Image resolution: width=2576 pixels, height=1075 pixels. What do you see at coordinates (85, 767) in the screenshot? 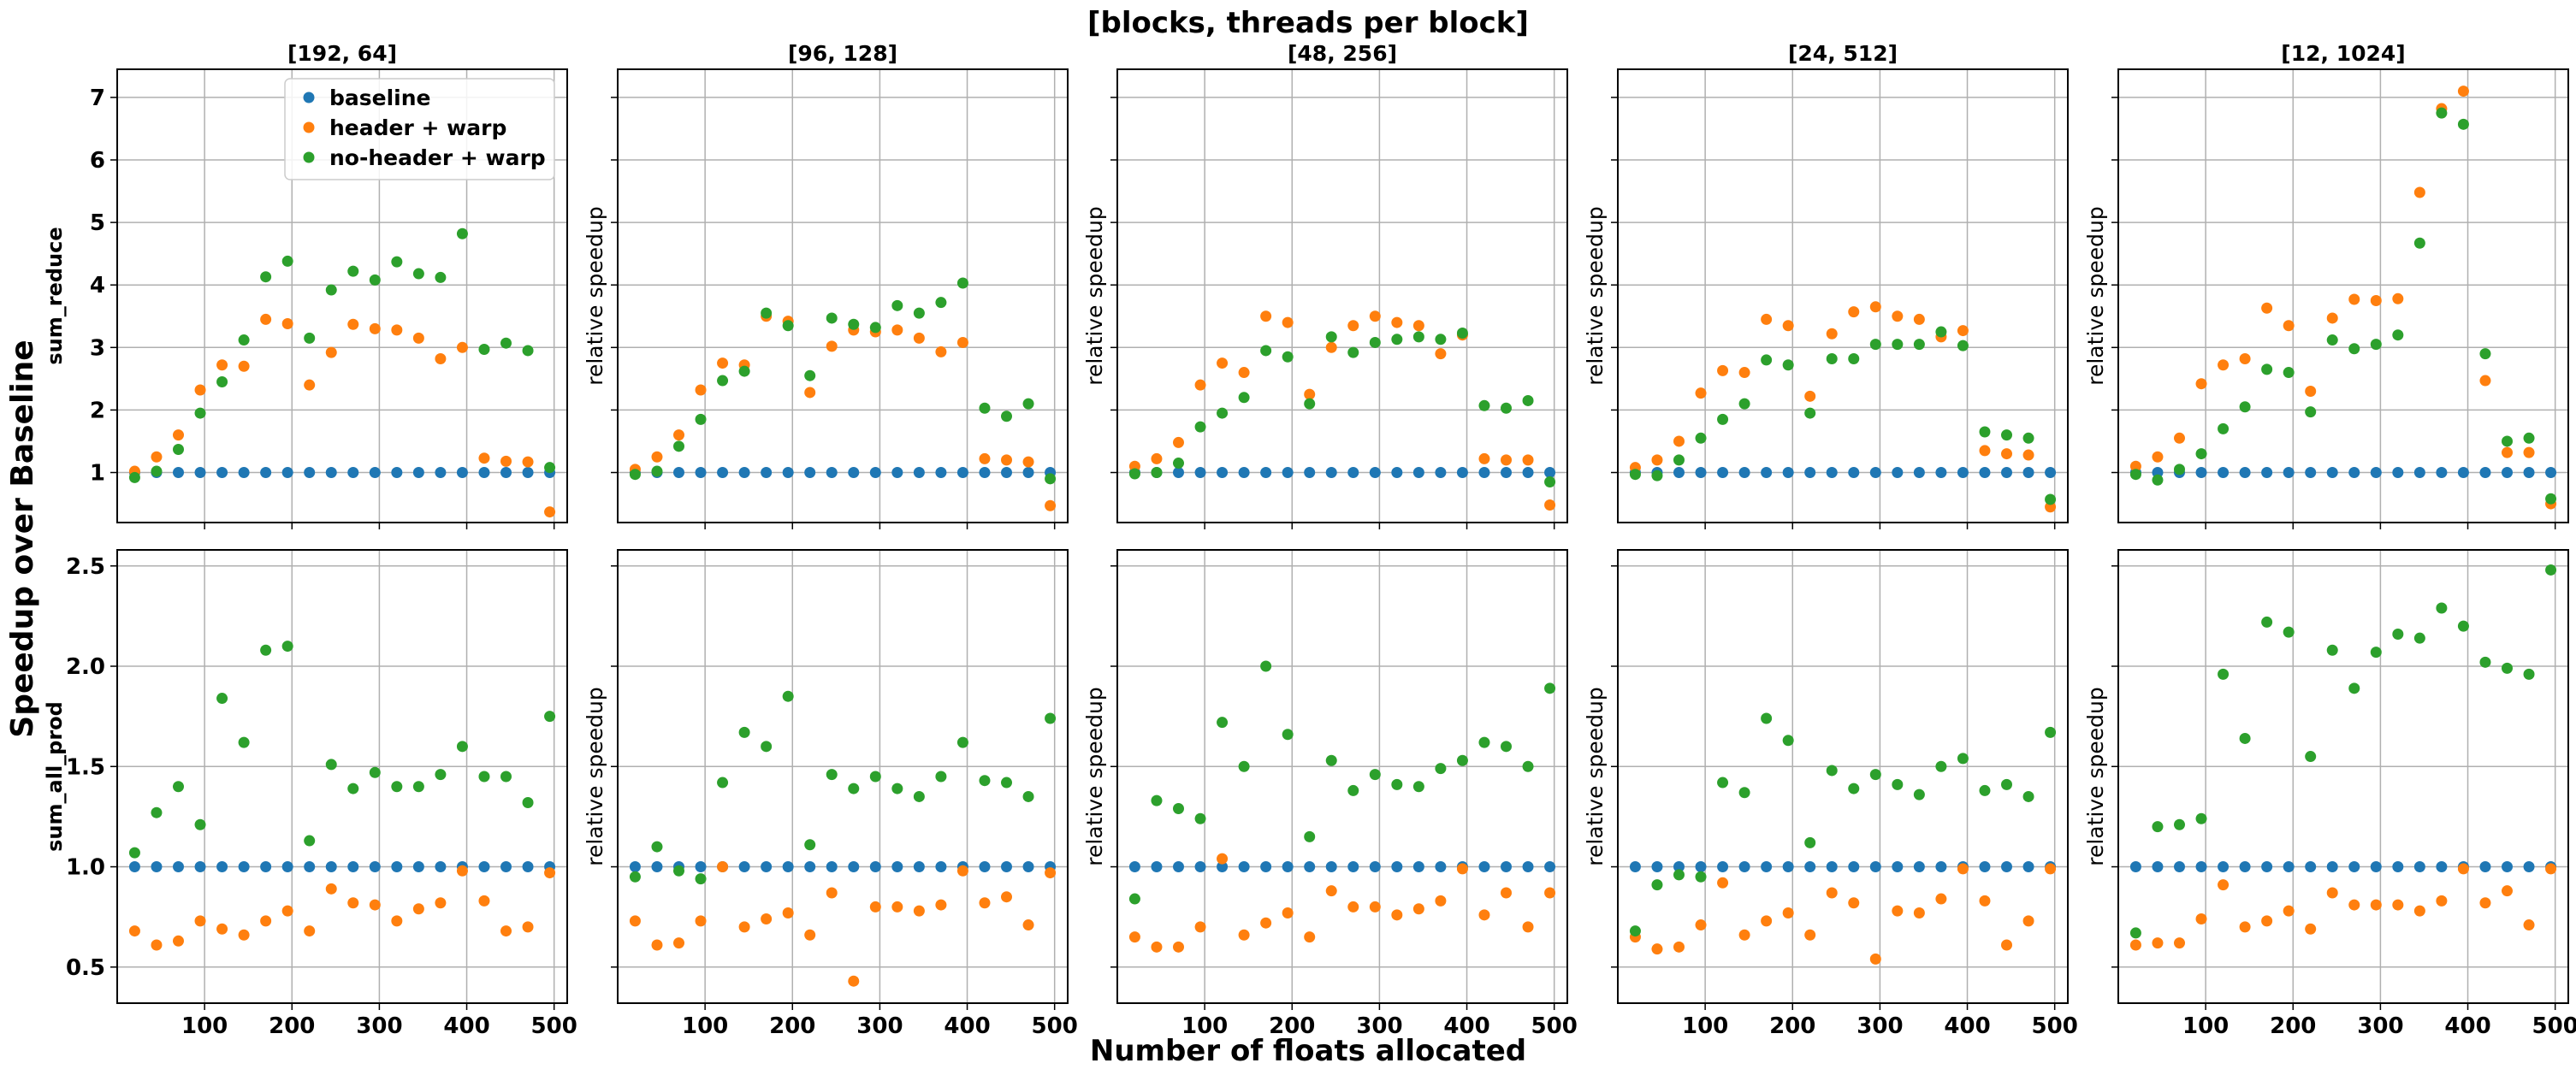
I see `y-tick-label: 1.5` at bounding box center [85, 767].